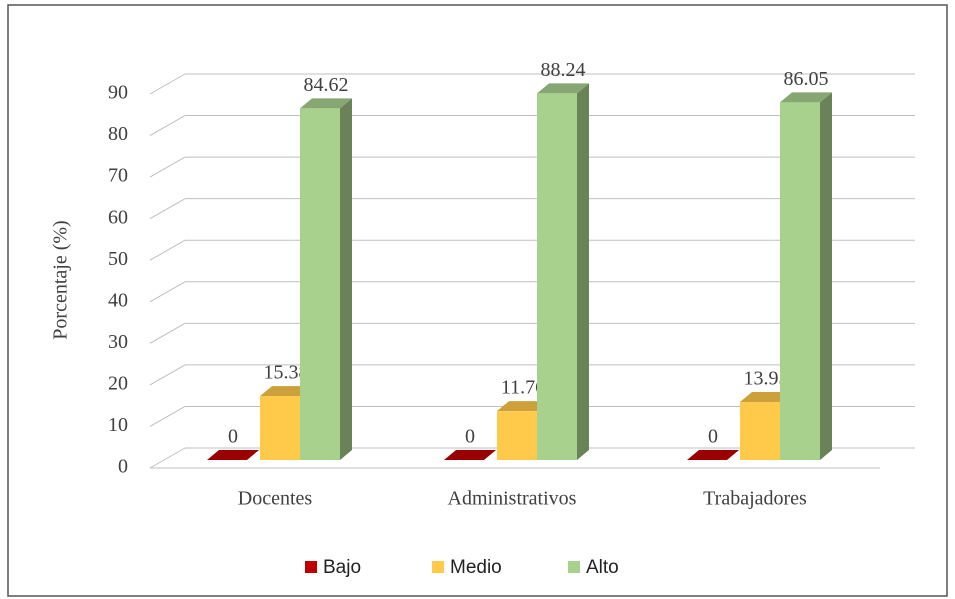  Describe the element at coordinates (118, 342) in the screenshot. I see `y-tick-label: 30` at that location.